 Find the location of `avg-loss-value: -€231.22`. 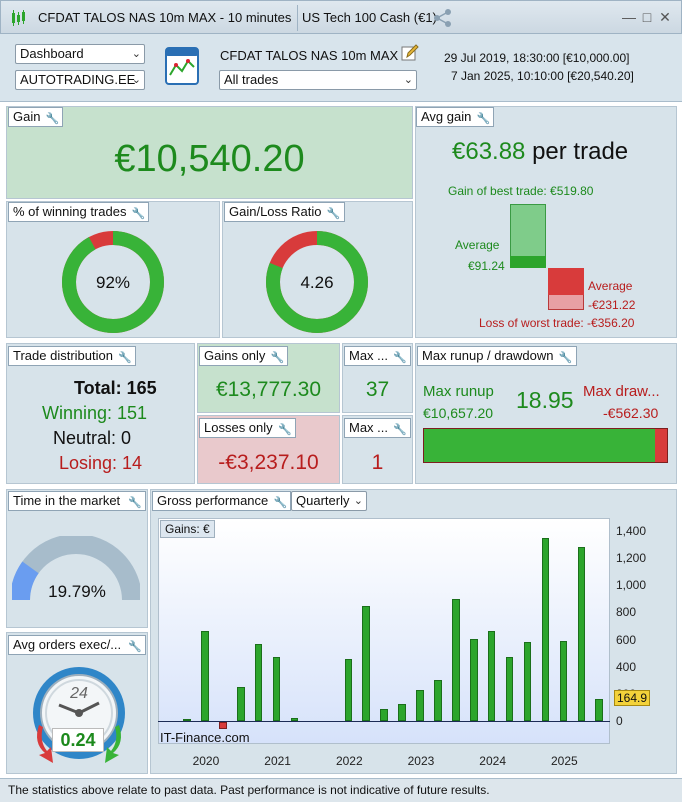

avg-loss-value: -€231.22 is located at coordinates (612, 305).